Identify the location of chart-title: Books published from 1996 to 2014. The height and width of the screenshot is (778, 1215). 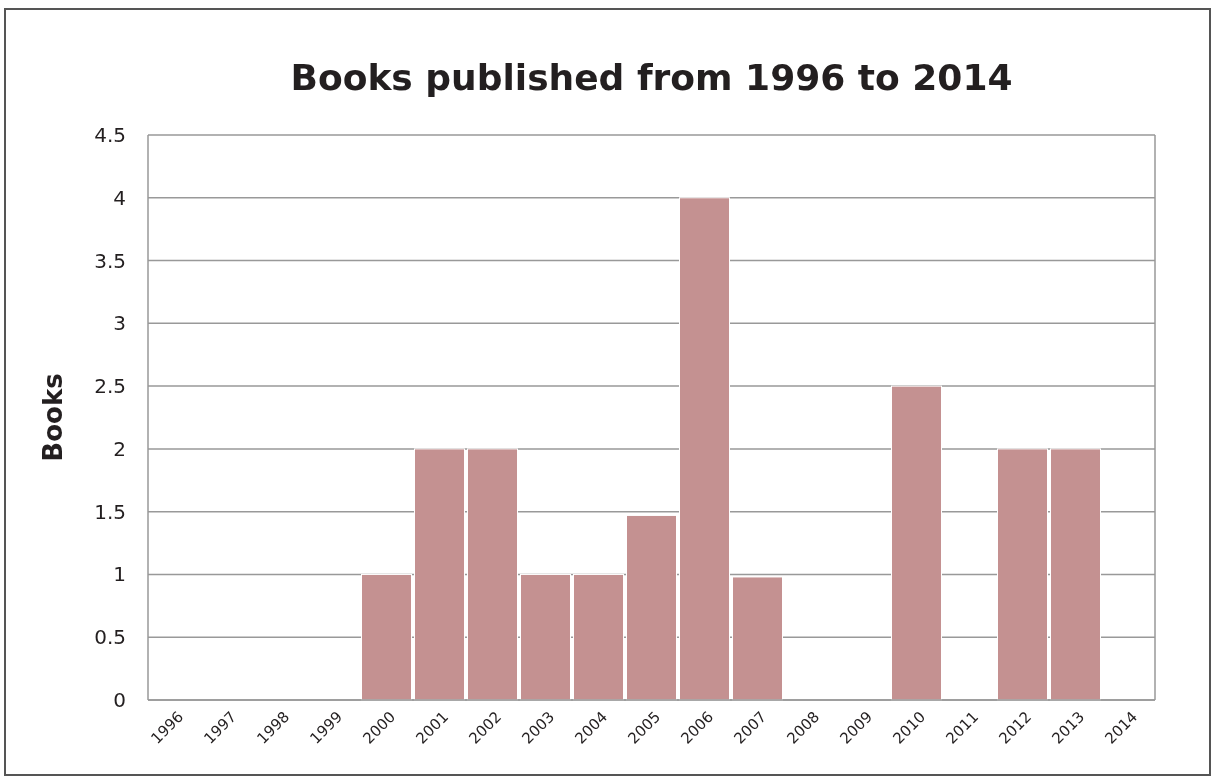
(651, 77).